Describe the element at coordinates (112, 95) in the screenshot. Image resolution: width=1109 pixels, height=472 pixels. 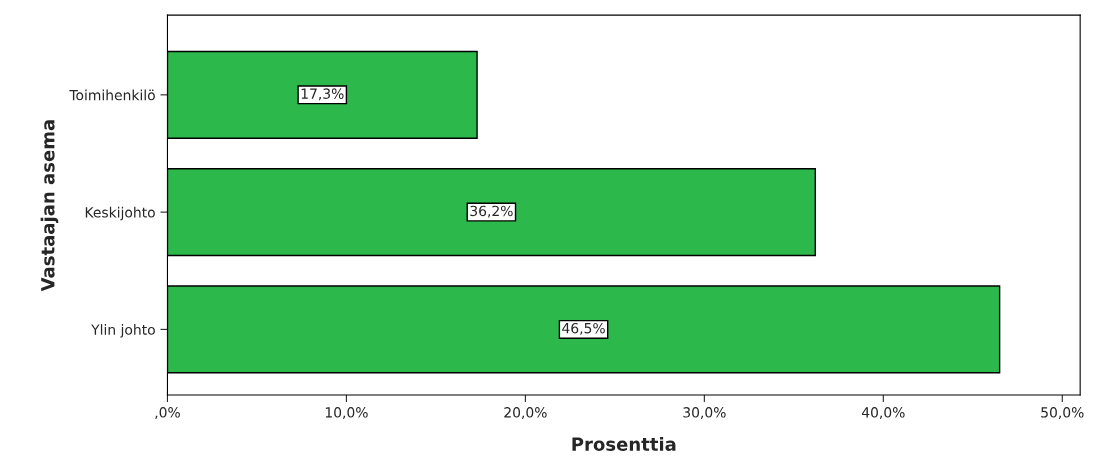
I see `y-tick-label: Toimihenkilö` at that location.